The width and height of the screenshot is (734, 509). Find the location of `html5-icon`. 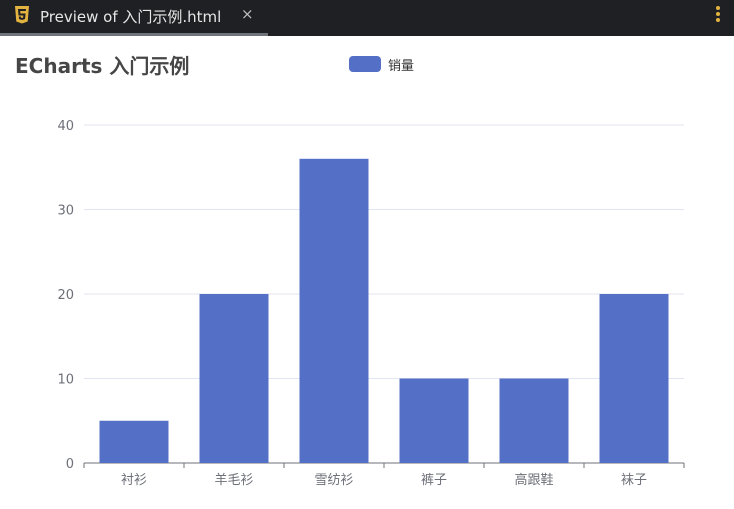

html5-icon is located at coordinates (22, 15).